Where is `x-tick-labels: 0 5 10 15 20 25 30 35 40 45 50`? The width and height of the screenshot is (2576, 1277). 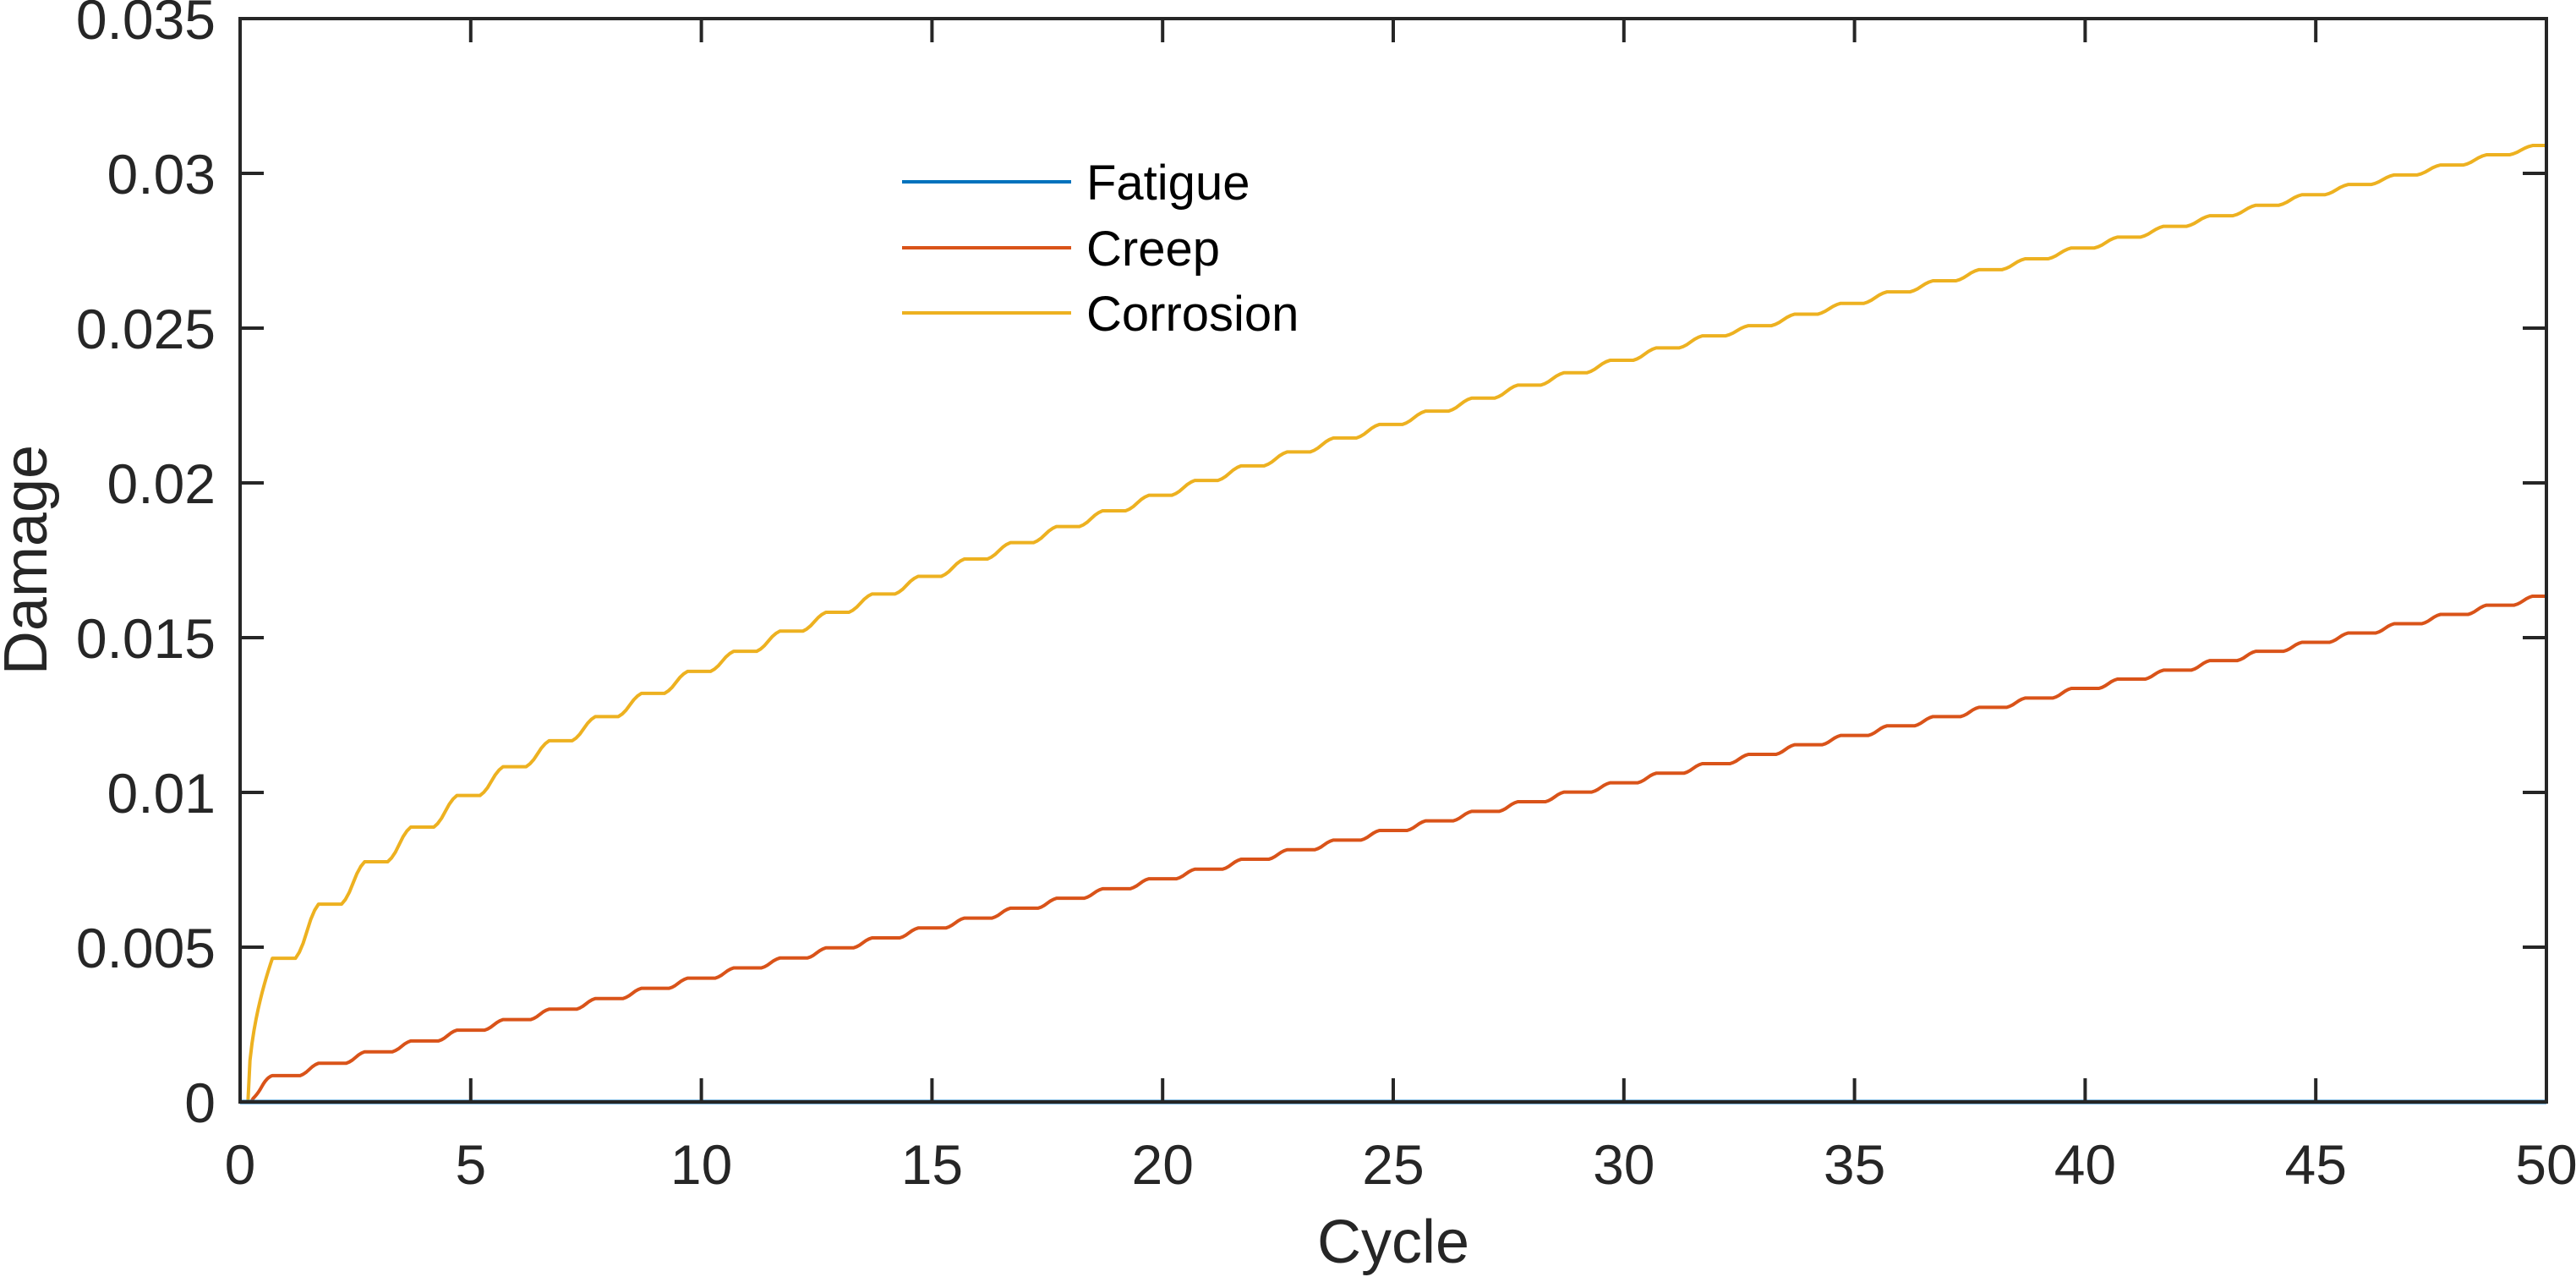
x-tick-labels: 0 5 10 15 20 25 30 35 40 45 50 is located at coordinates (1400, 1165).